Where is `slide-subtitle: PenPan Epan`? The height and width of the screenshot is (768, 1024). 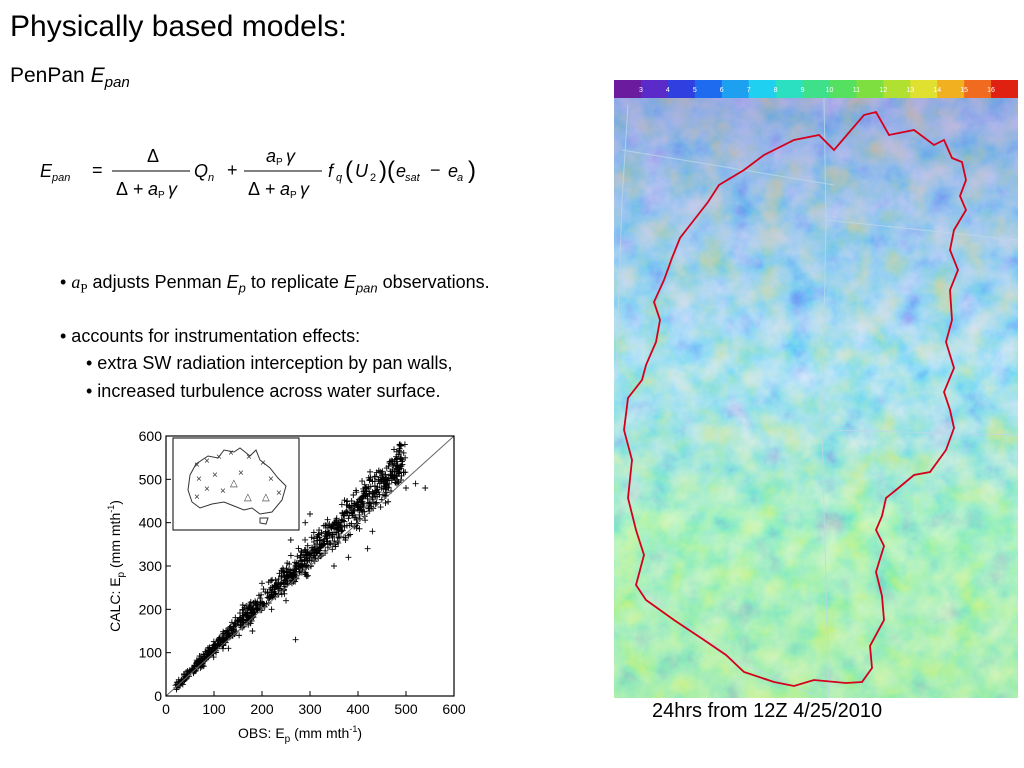 slide-subtitle: PenPan Epan is located at coordinates (70, 78).